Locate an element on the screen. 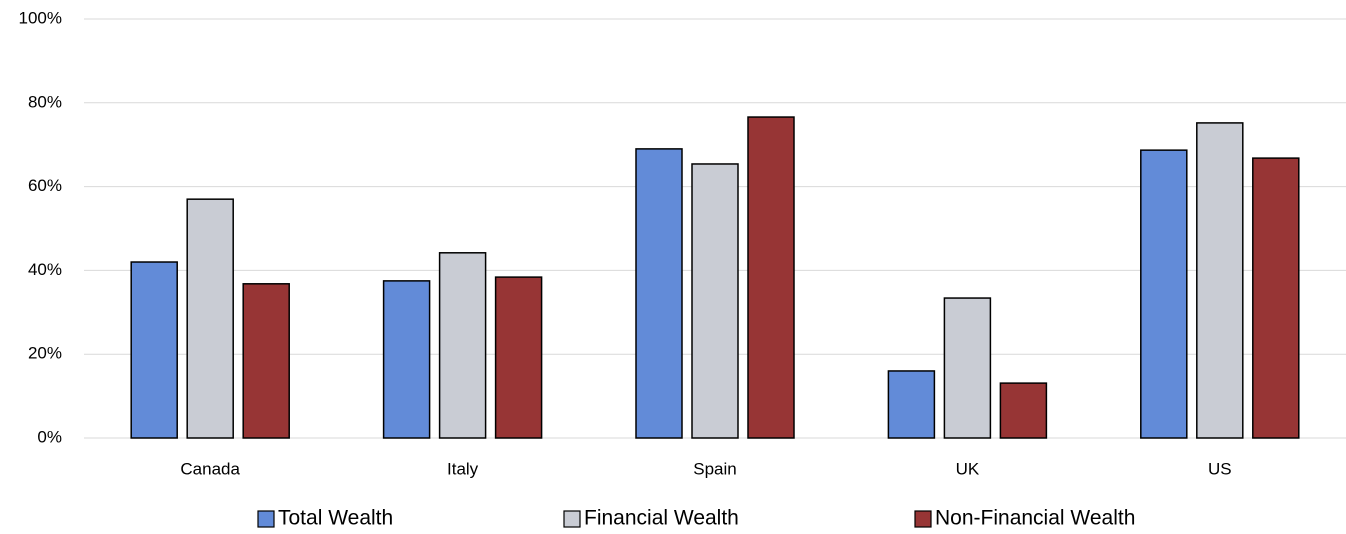  legend-label: Financial Wealth is located at coordinates (661, 518).